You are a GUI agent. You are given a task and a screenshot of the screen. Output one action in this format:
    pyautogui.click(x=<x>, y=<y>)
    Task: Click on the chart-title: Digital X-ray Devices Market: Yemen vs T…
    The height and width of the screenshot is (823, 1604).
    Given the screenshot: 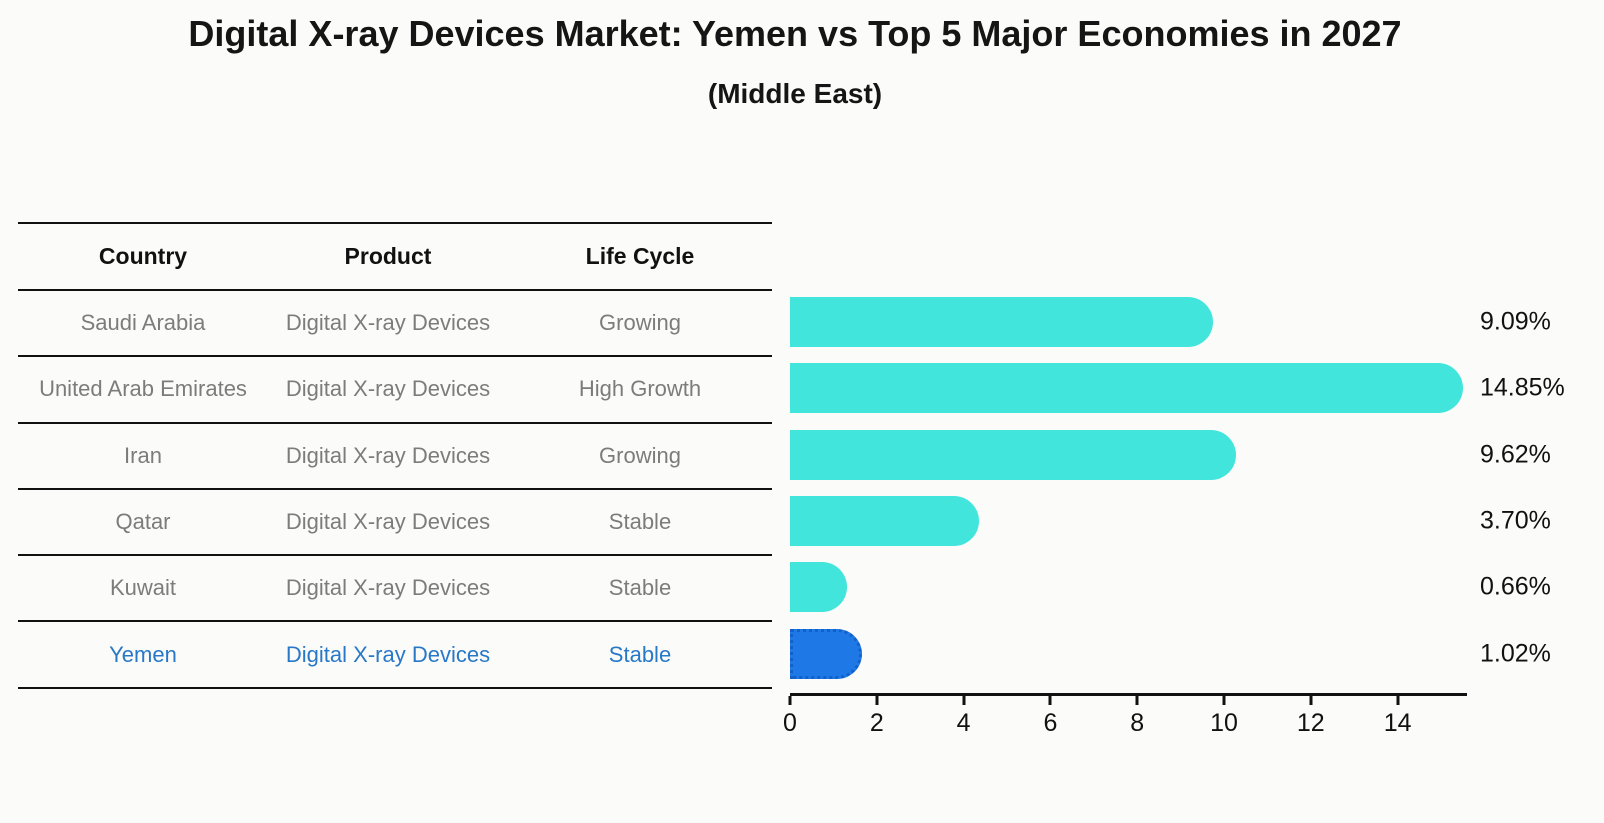 What is the action you would take?
    pyautogui.click(x=795, y=33)
    